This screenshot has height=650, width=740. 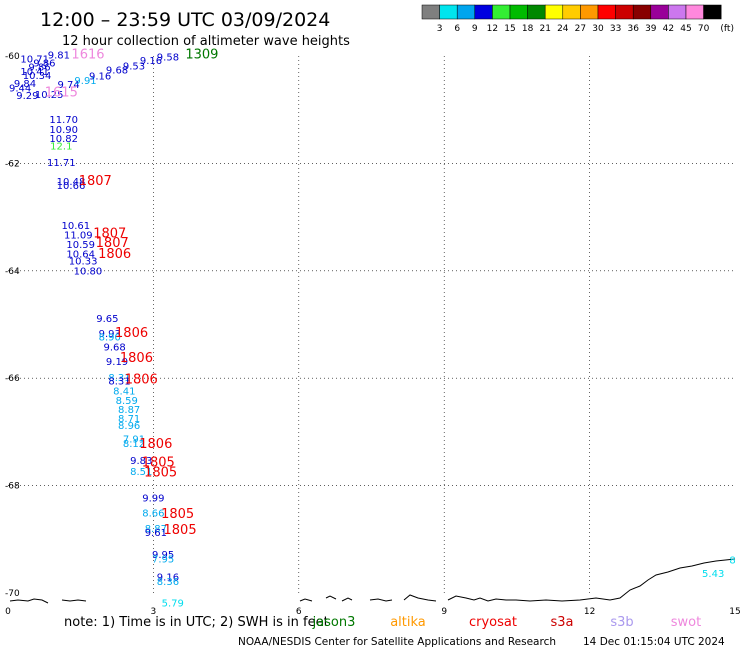 What do you see at coordinates (577, 19) in the screenshot?
I see `color-legend: 3 6 9 12 15 18 21 24 27 30 33 36 39 42 45 70 (ft)` at bounding box center [577, 19].